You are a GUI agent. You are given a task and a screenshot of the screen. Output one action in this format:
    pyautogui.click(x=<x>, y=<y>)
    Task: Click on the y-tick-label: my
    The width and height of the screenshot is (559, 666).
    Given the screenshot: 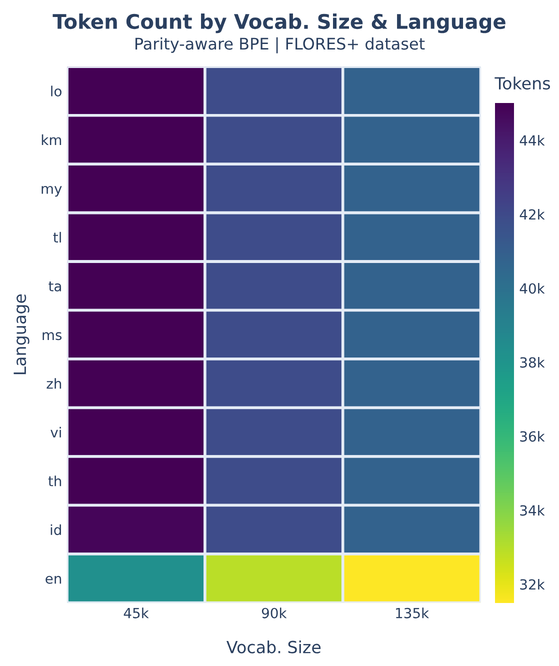 What is the action you would take?
    pyautogui.click(x=52, y=191)
    